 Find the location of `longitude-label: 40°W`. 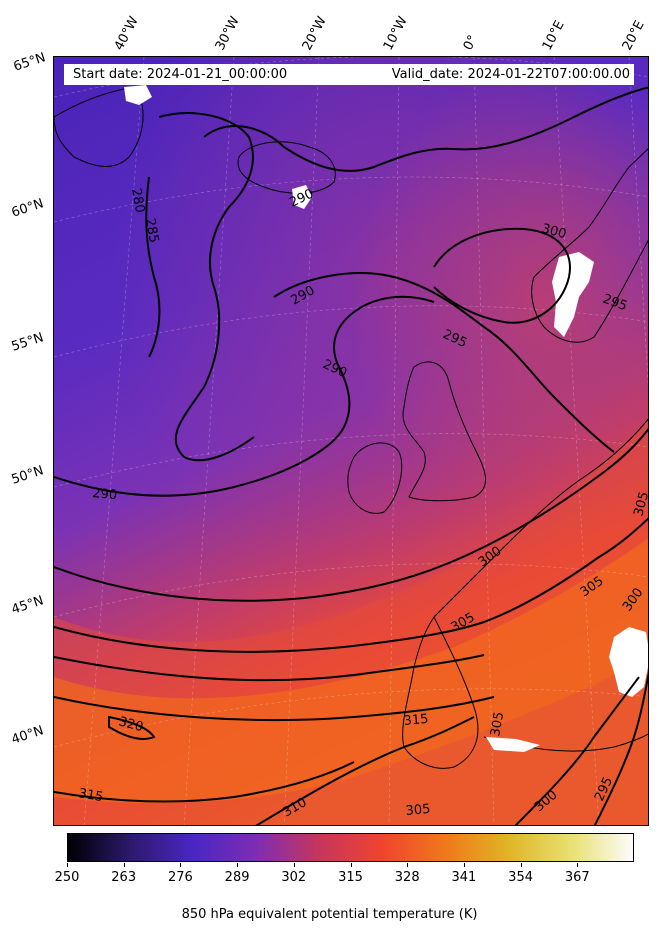

longitude-label: 40°W is located at coordinates (126, 33).